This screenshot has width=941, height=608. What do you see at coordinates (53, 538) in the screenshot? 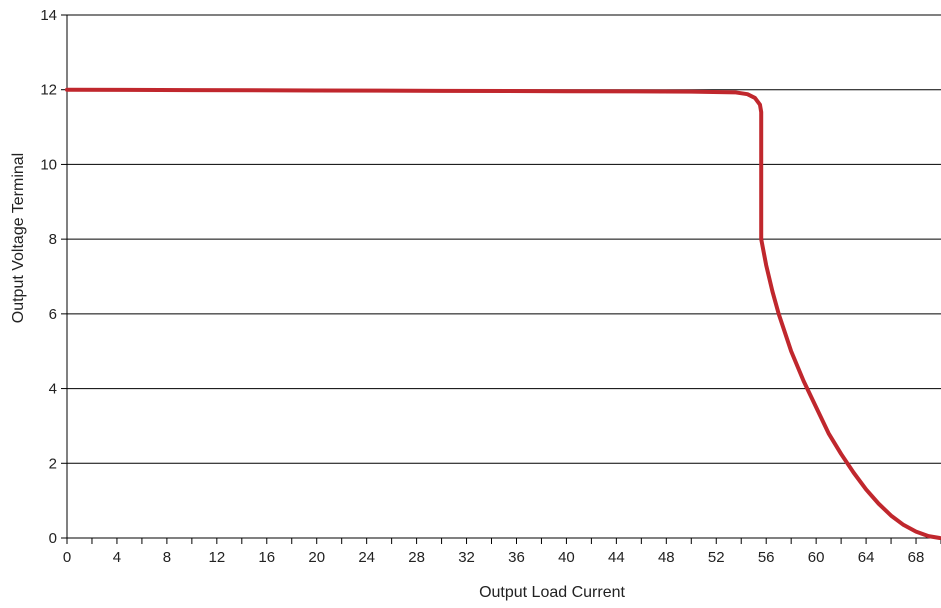
I see `y-tick-label: 0` at bounding box center [53, 538].